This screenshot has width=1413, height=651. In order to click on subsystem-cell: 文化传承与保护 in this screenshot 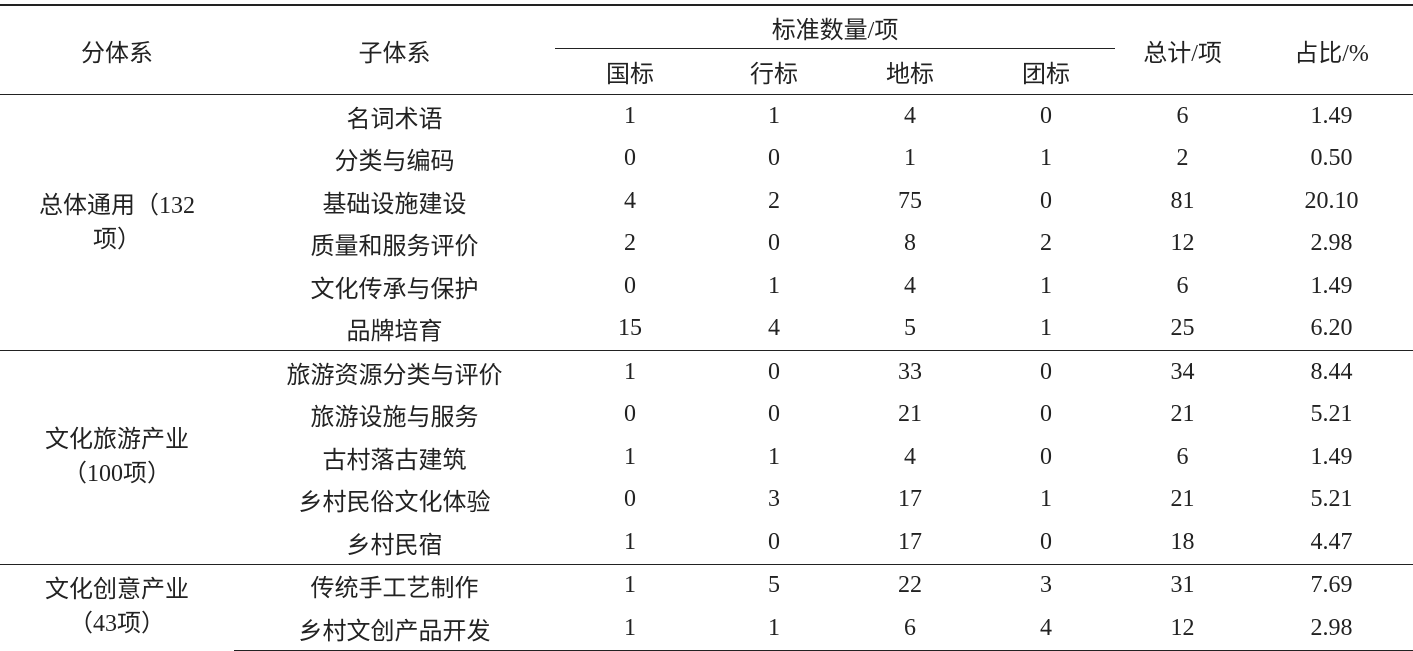, I will do `click(394, 289)`.